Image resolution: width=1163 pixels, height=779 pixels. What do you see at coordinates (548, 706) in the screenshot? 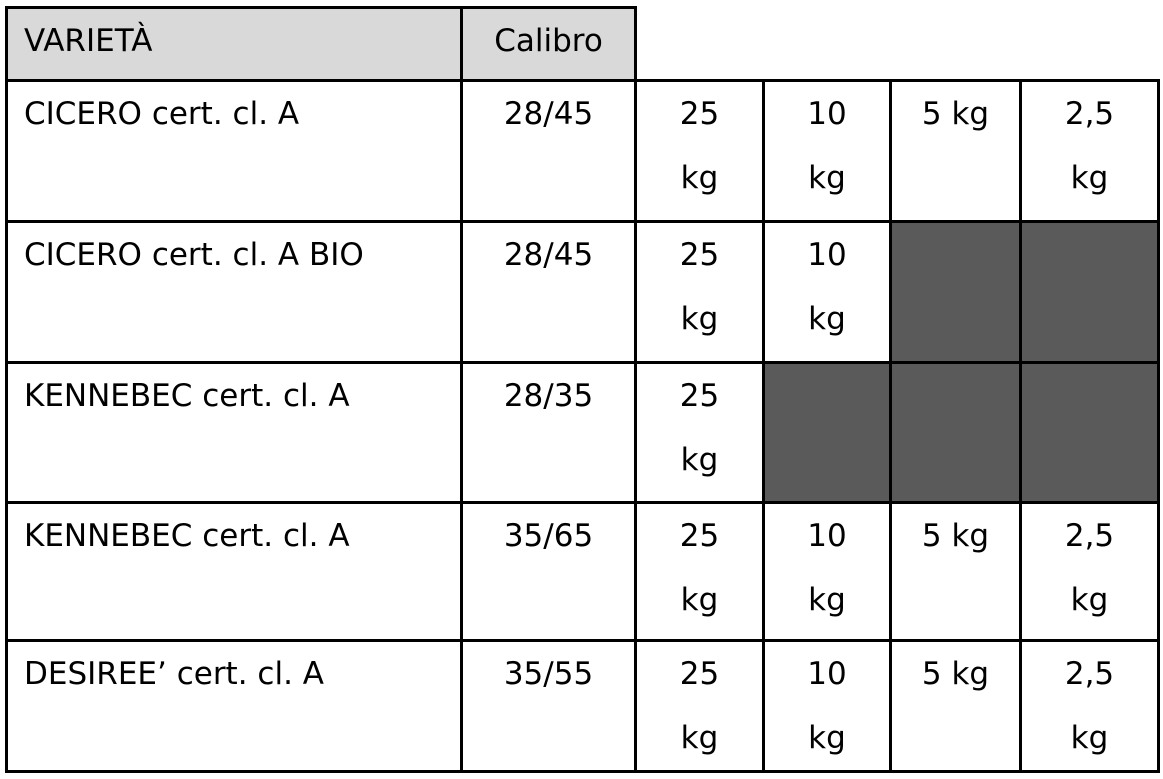
I see `calibre-cell: 35/55` at bounding box center [548, 706].